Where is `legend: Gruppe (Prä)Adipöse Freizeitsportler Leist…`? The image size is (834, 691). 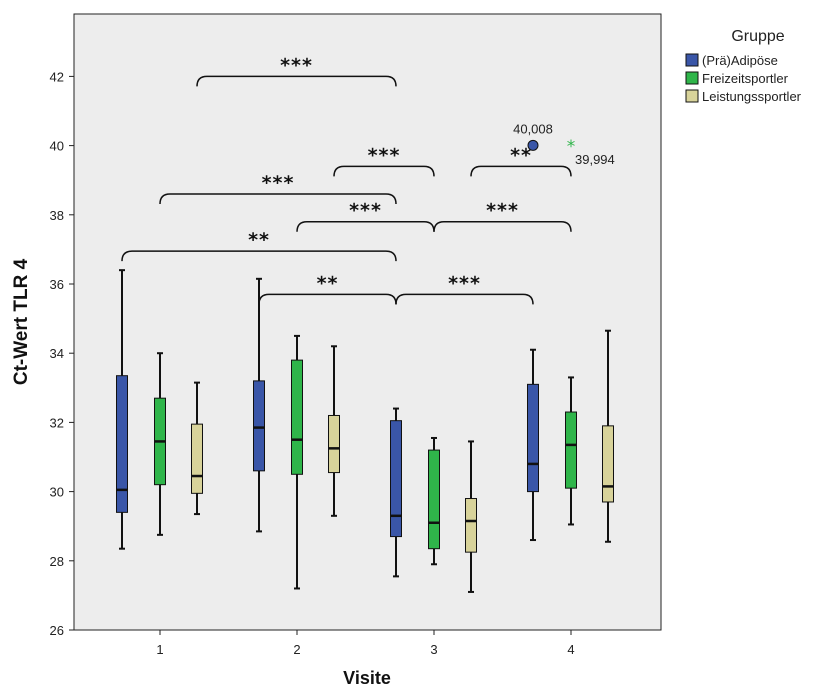
legend: Gruppe (Prä)Adipöse Freizeitsportler Leist… is located at coordinates (743, 66).